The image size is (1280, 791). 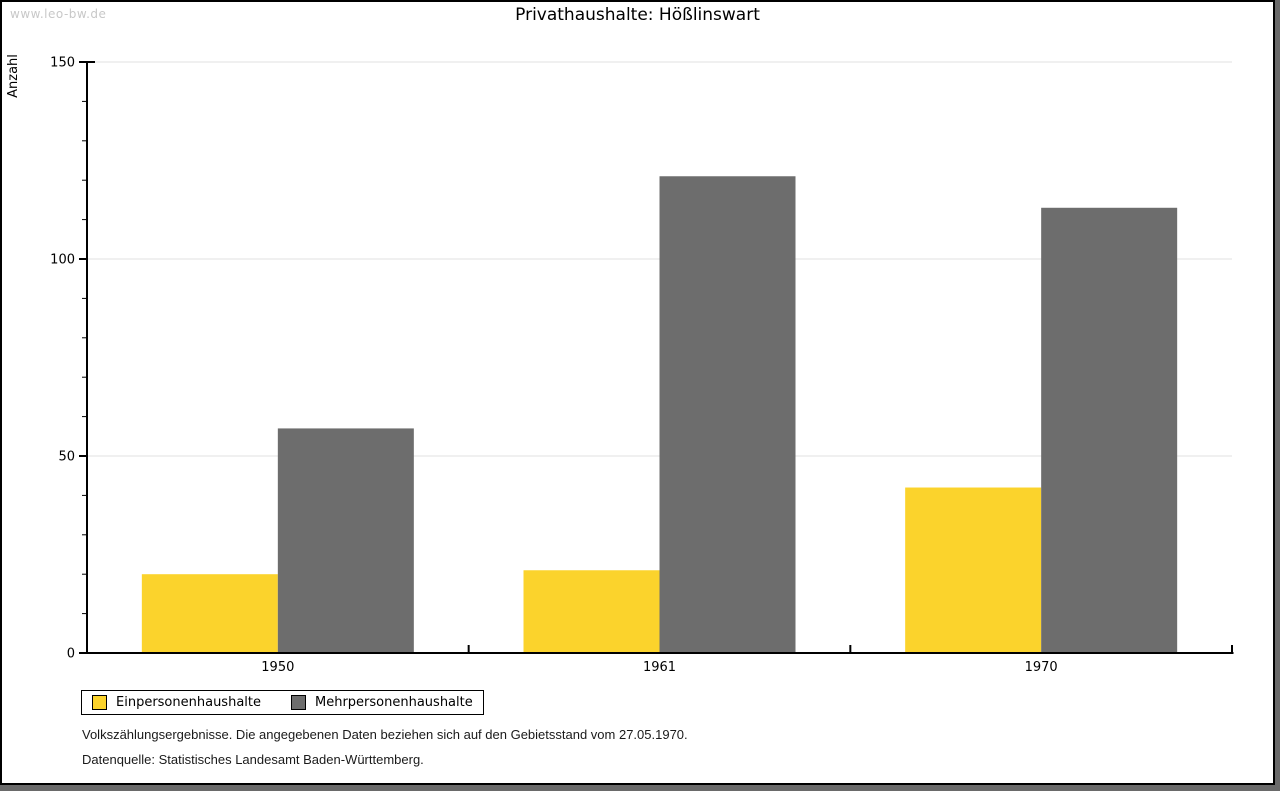 What do you see at coordinates (345, 540) in the screenshot?
I see `bar-1950-series2` at bounding box center [345, 540].